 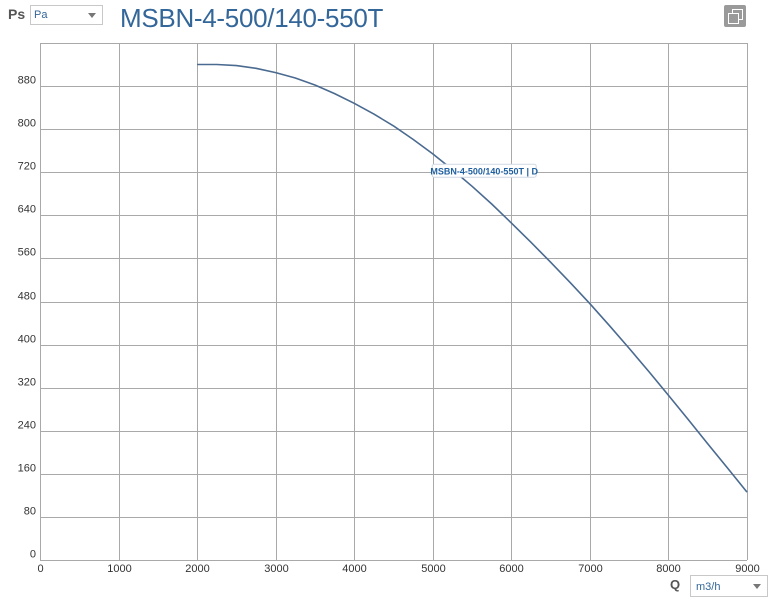 I want to click on x-tick-label: 3000, so click(x=276, y=569).